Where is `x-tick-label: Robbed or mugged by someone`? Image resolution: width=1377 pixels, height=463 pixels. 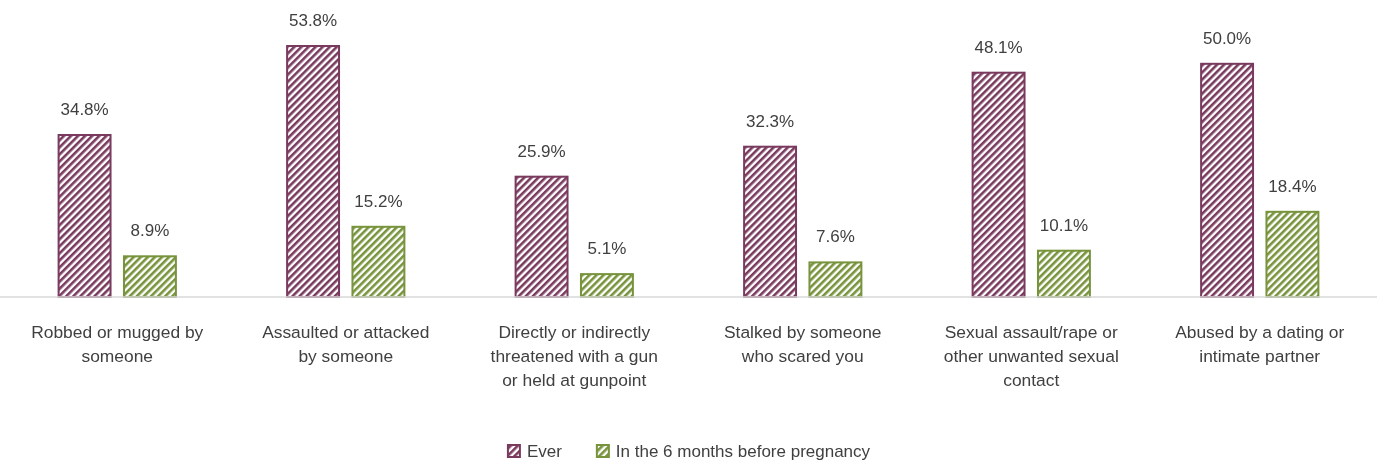 x-tick-label: Robbed or mugged by someone is located at coordinates (117, 344).